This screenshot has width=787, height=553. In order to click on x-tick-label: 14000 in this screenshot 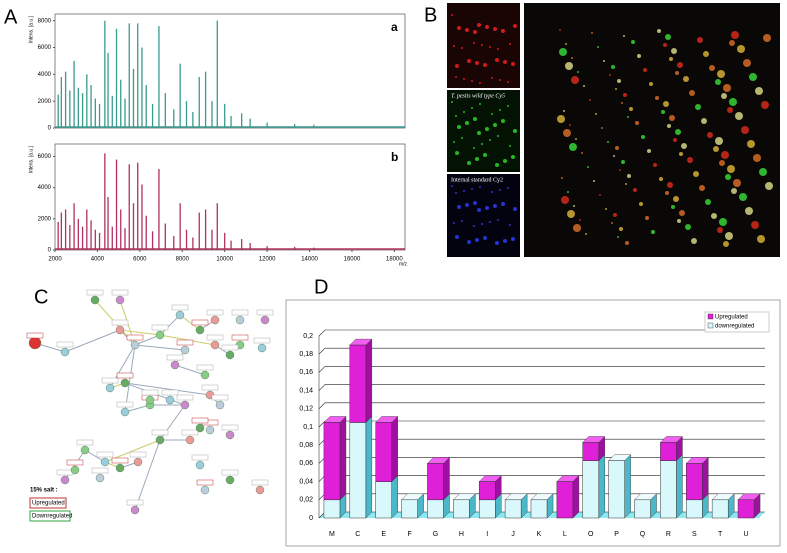, I will do `click(309, 260)`.